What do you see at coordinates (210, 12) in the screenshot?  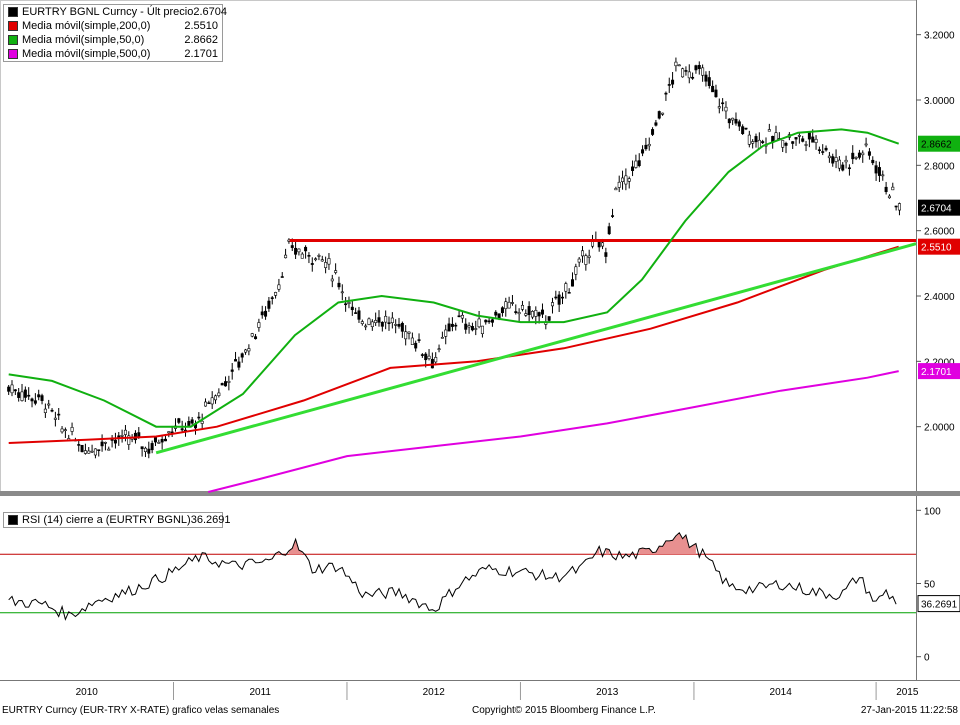 I see `legend-value-price: 2.6704` at bounding box center [210, 12].